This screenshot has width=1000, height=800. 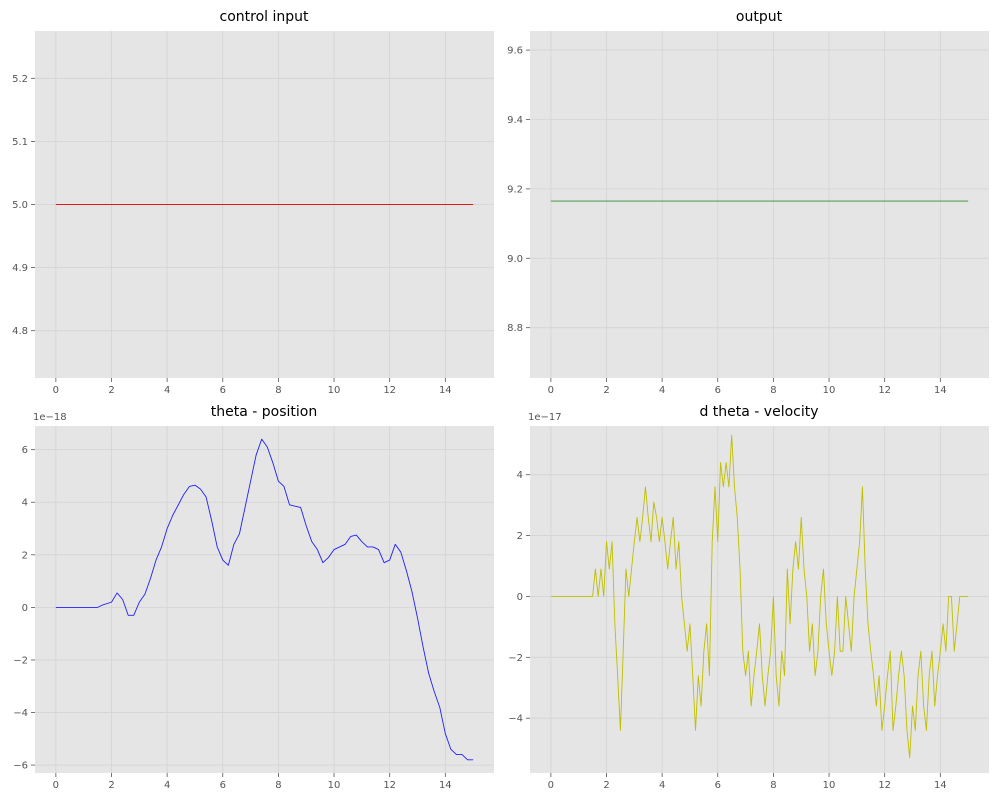 What do you see at coordinates (20, 79) in the screenshot?
I see `y-tick-label: 5.2` at bounding box center [20, 79].